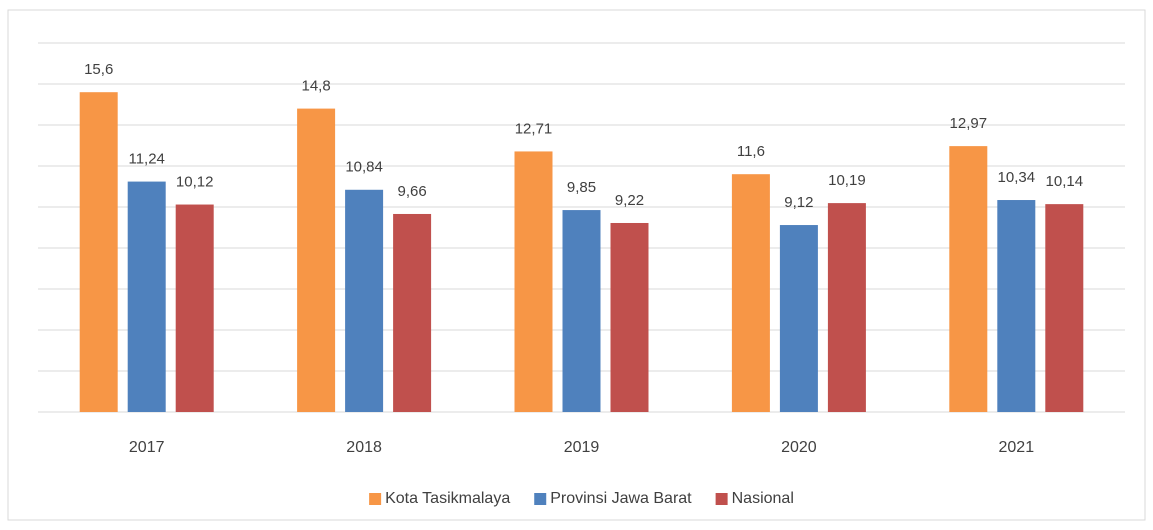  What do you see at coordinates (751, 151) in the screenshot?
I see `data-label: 11,6` at bounding box center [751, 151].